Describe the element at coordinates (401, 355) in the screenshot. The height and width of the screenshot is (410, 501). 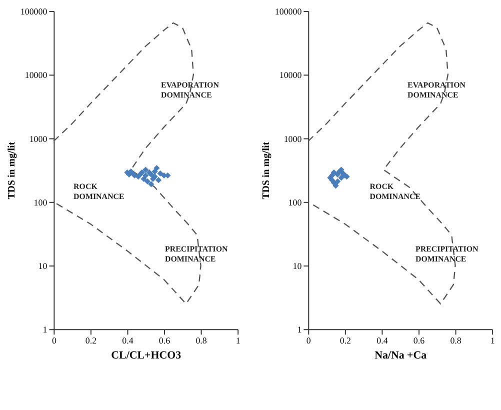
I see `x-axis-title: Na/Na +Ca` at that location.